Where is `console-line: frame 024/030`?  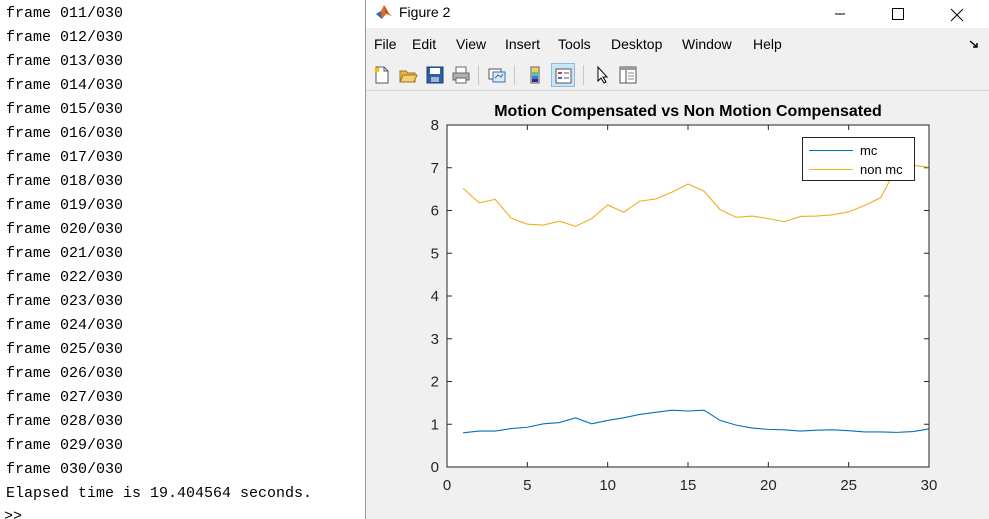
console-line: frame 024/030 is located at coordinates (65, 325).